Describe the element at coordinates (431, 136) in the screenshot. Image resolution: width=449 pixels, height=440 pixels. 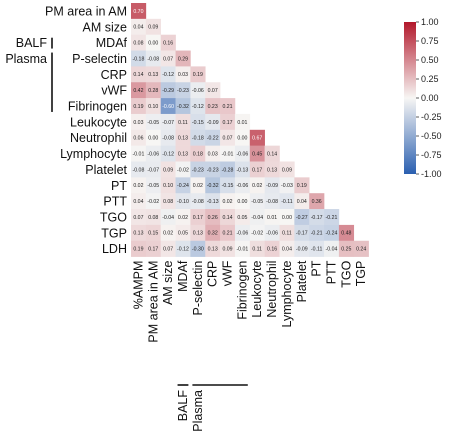
I see `colorbar-tick-label: -0.50` at that location.